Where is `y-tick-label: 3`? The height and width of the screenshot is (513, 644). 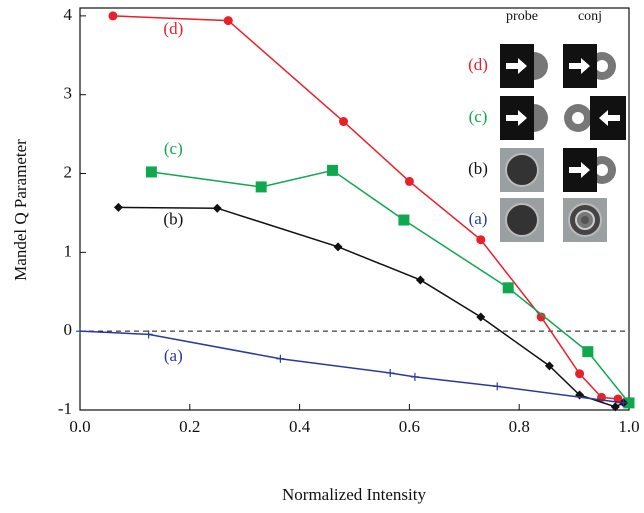
y-tick-label: 3 is located at coordinates (68, 93).